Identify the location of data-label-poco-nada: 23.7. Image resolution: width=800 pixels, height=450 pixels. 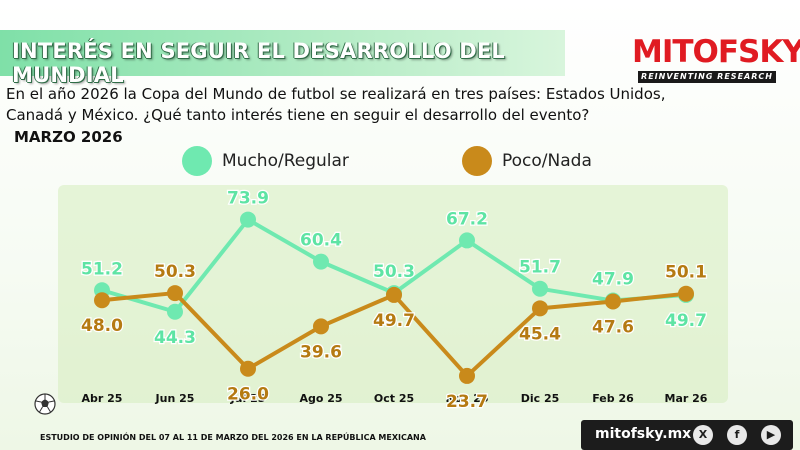
(467, 402).